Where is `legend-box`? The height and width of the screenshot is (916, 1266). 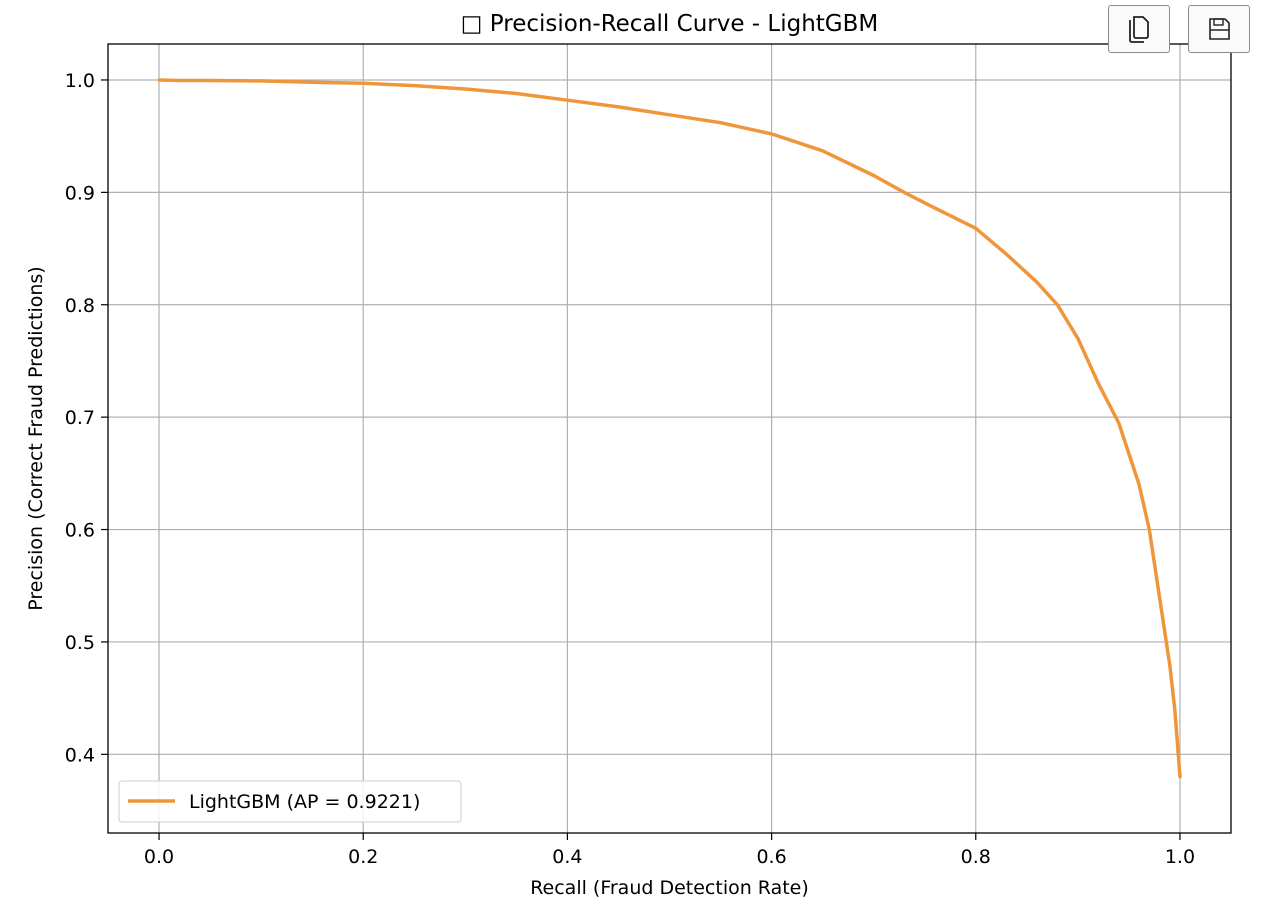
legend-box is located at coordinates (290, 801).